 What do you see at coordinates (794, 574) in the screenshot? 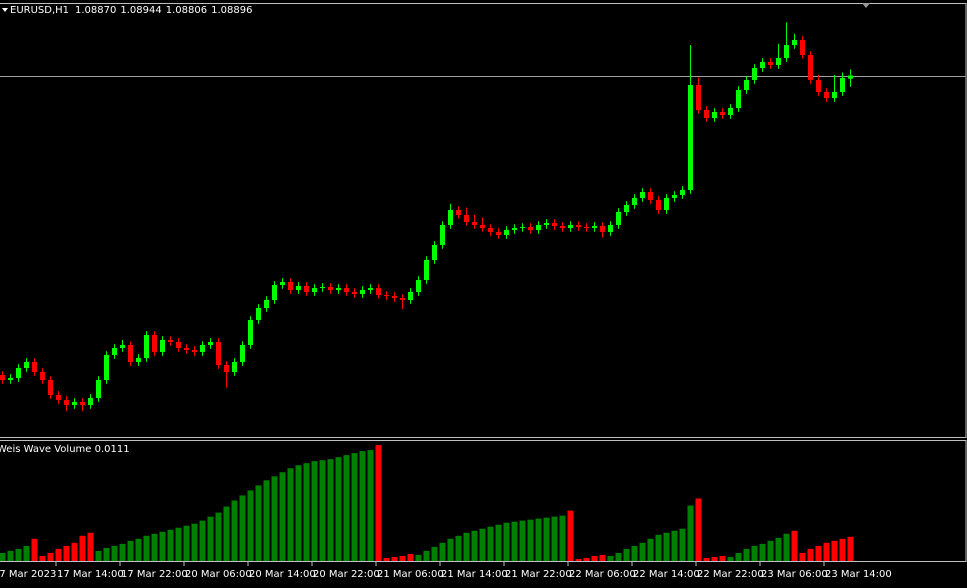
I see `x-tick-label: 23 Mar 06:00` at bounding box center [794, 574].